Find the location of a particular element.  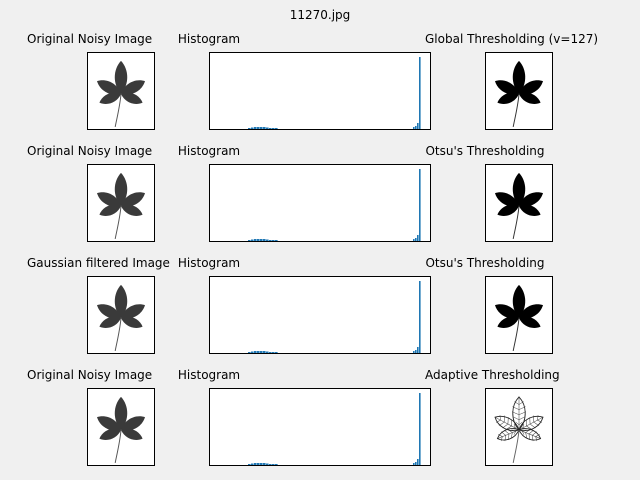

panel-title: Gaussian filtered Image is located at coordinates (98, 263).